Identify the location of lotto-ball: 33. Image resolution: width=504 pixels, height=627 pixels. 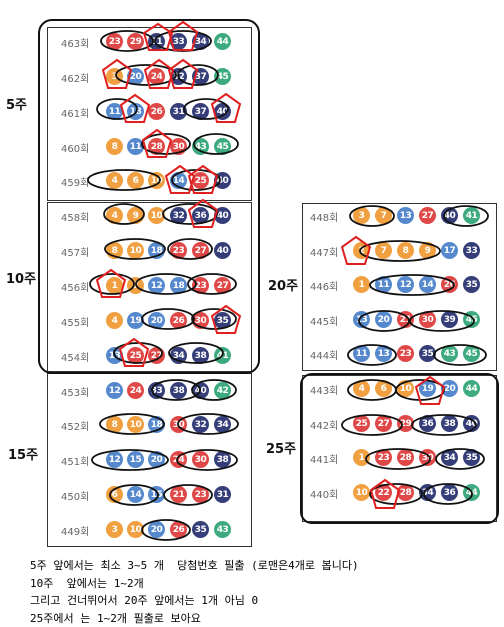
(471, 250).